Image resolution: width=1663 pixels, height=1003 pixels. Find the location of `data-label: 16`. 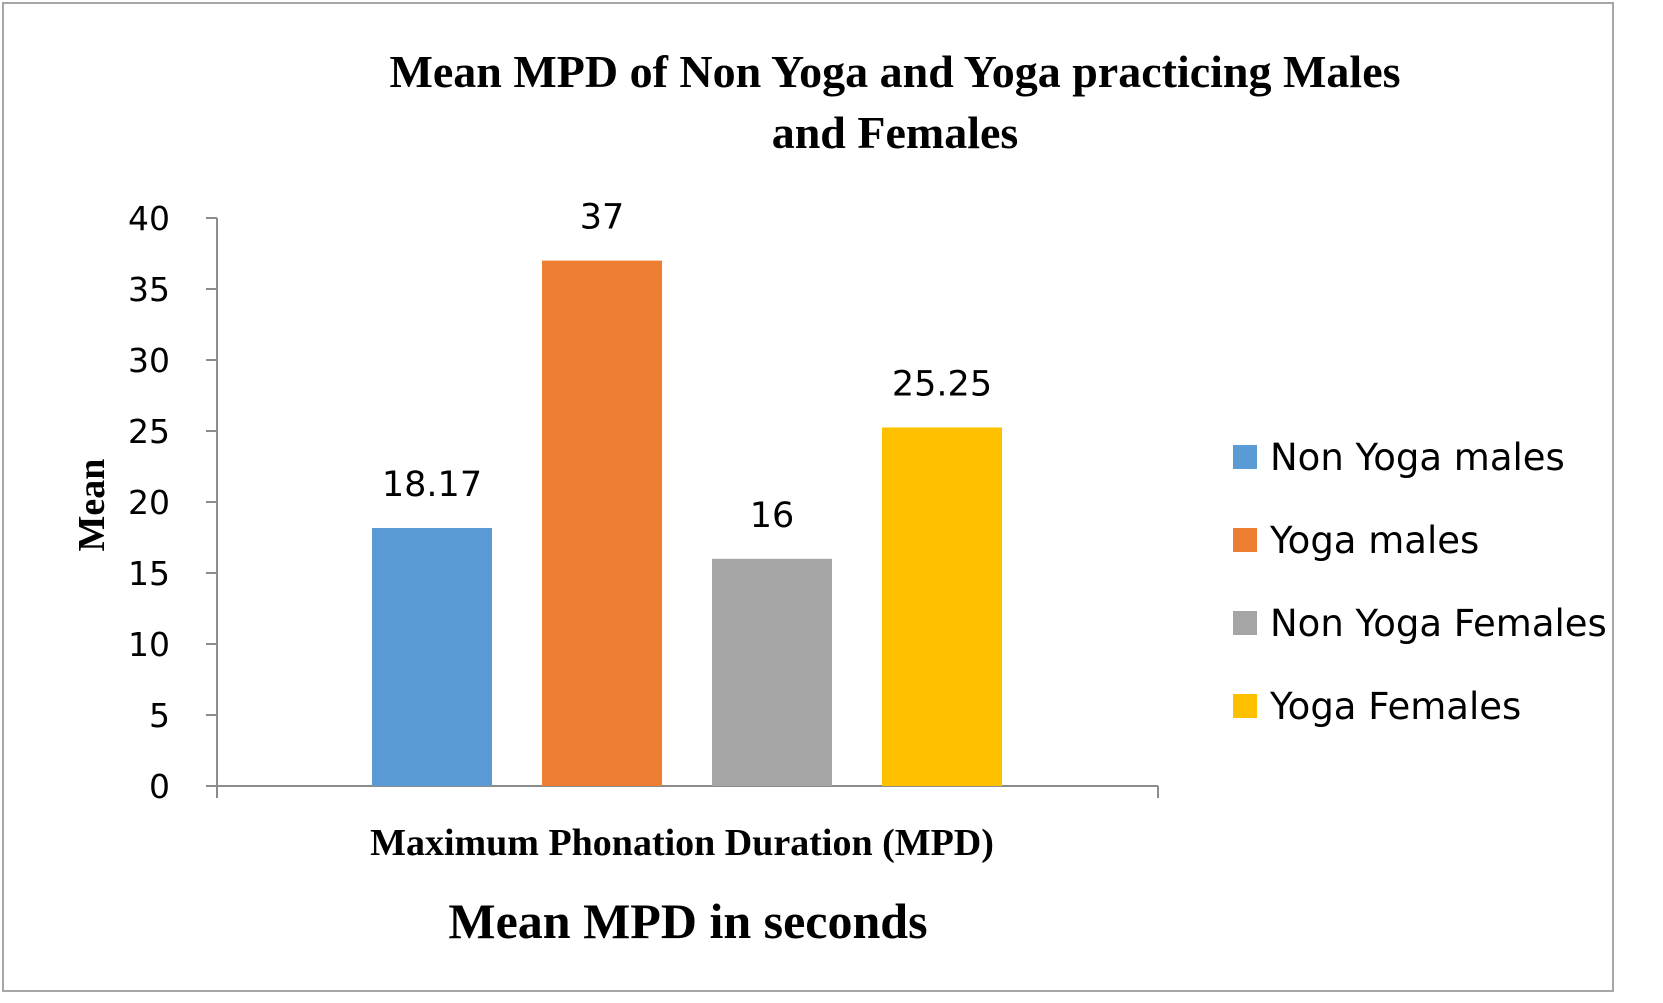

data-label: 16 is located at coordinates (772, 516).